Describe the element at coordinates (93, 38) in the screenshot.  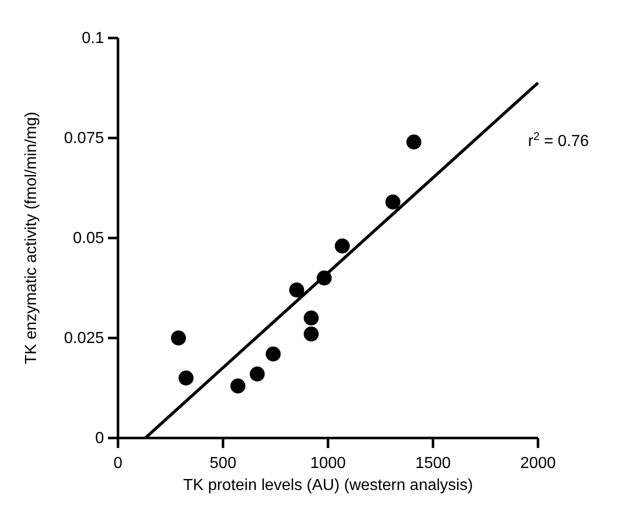
I see `y-tick-label: 0.1` at that location.